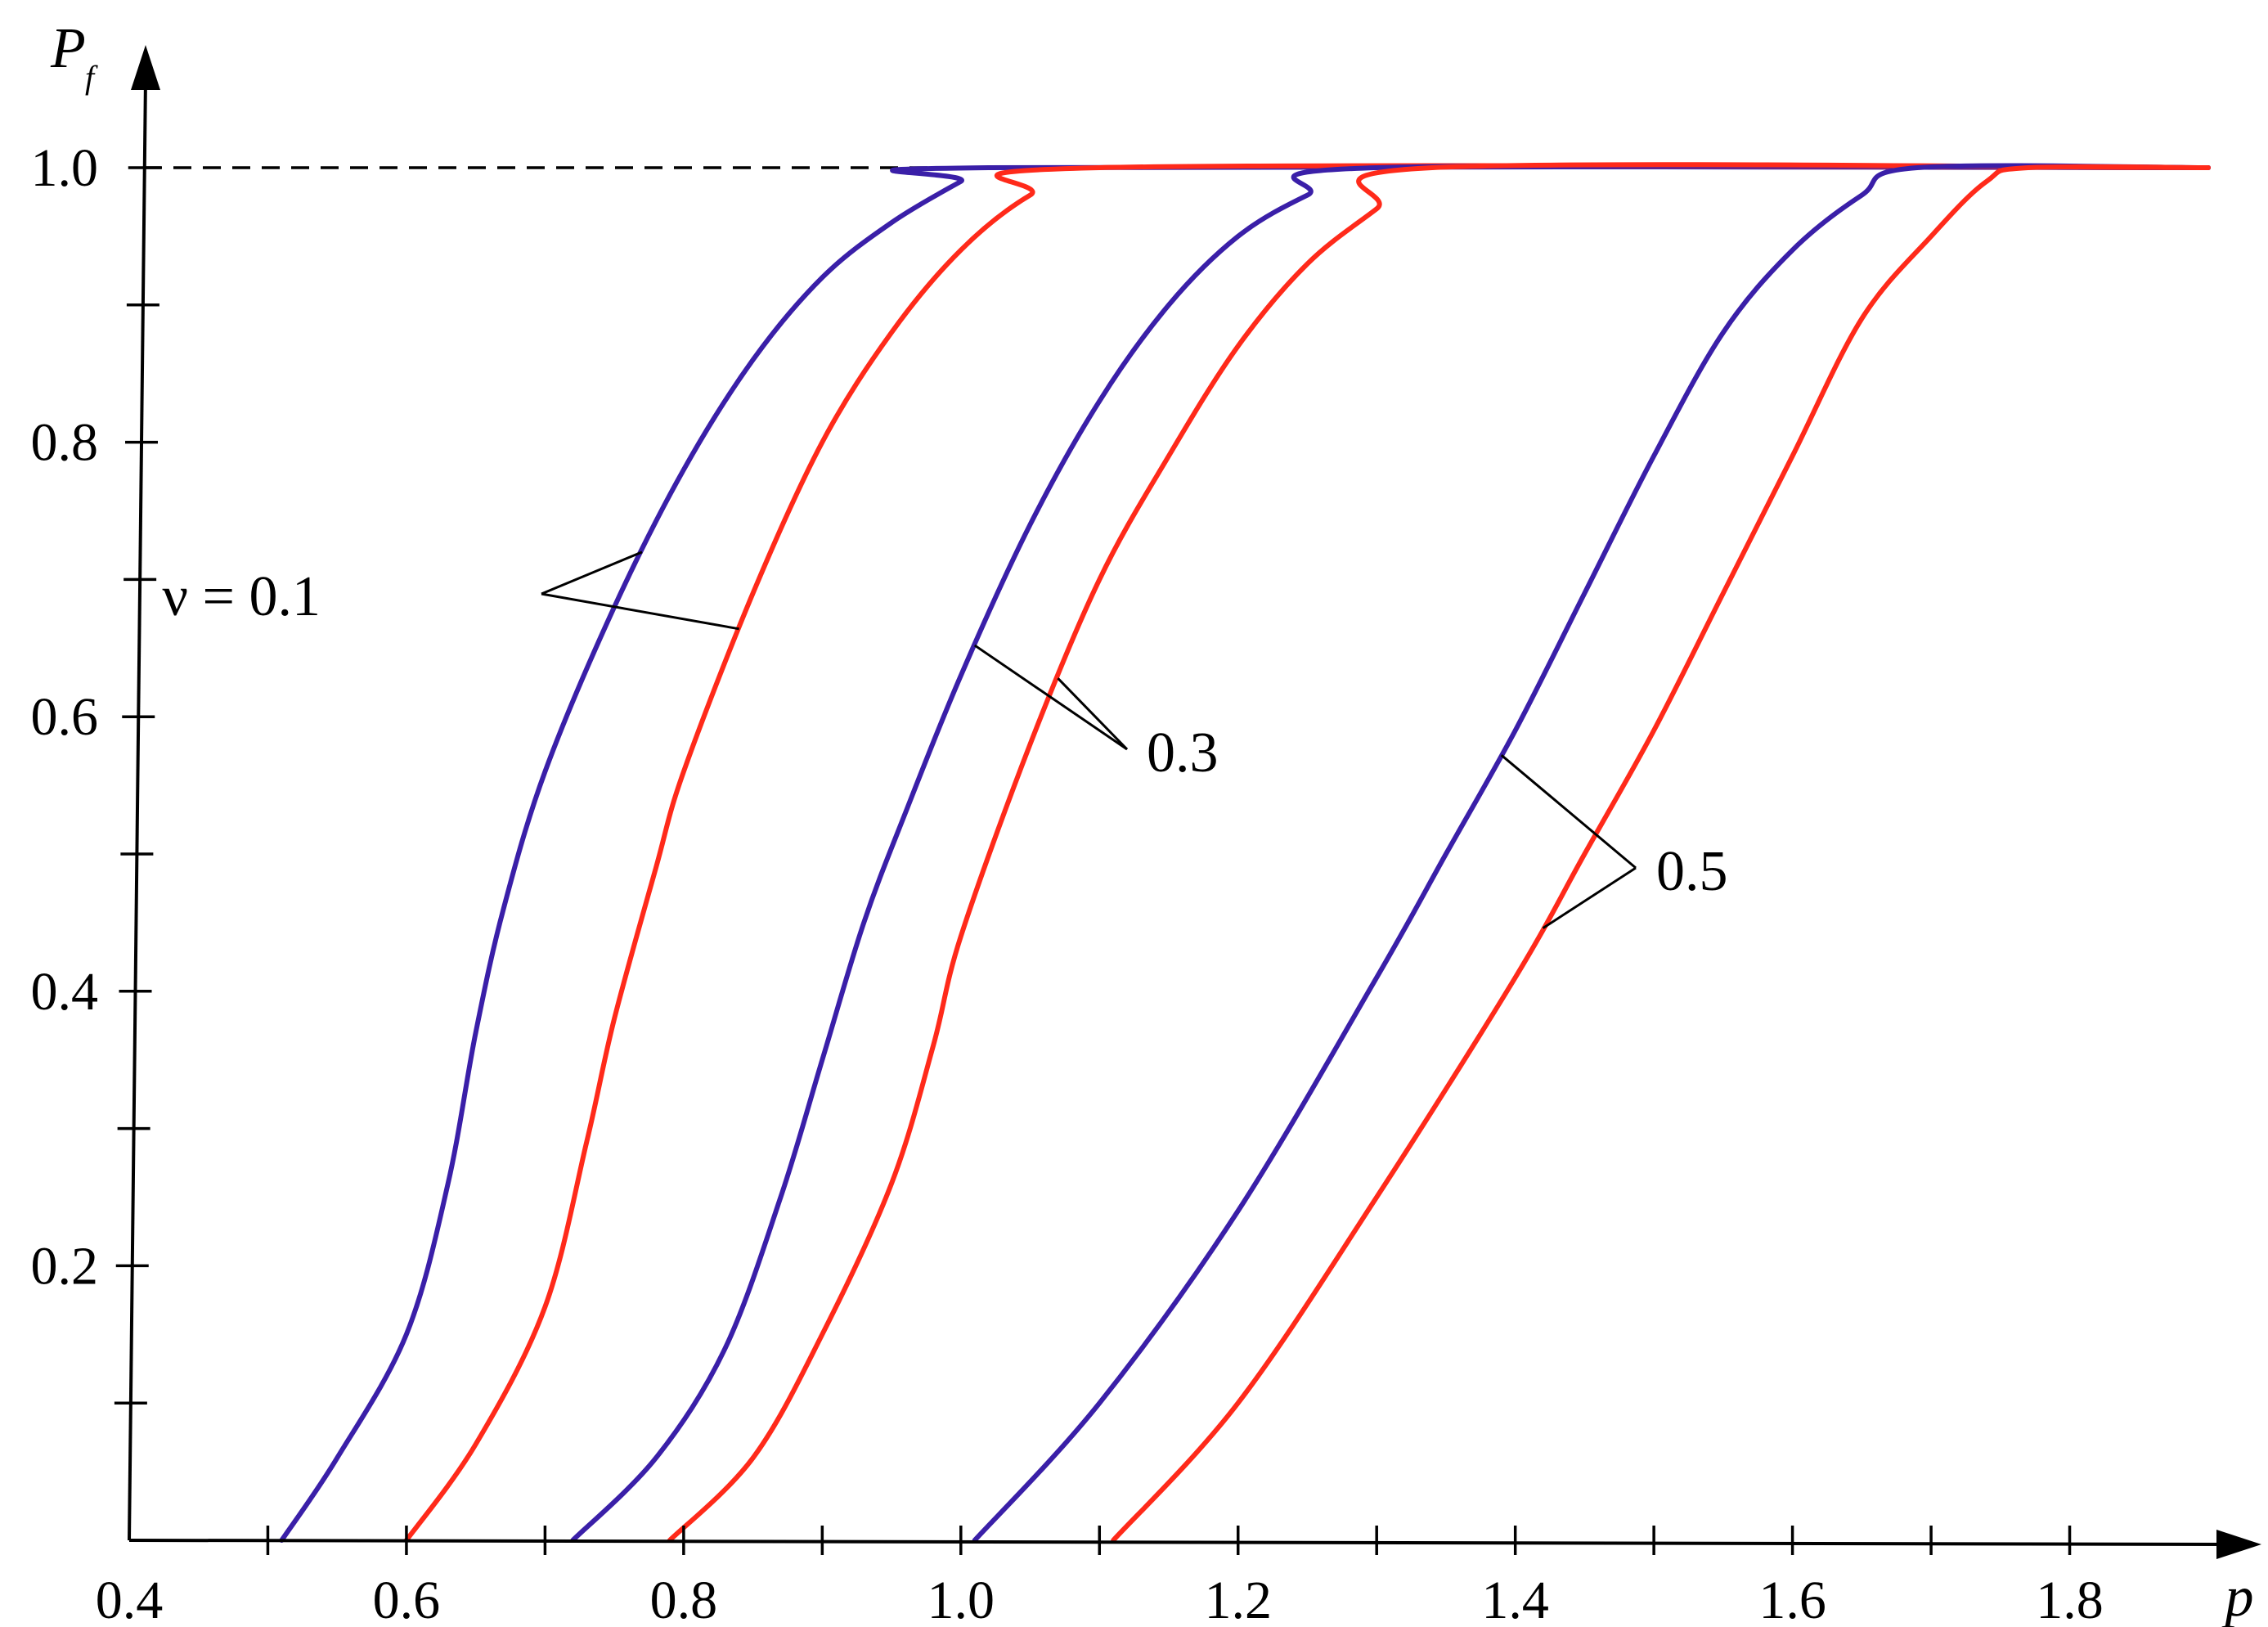 The image size is (2268, 1627). What do you see at coordinates (2070, 1599) in the screenshot?
I see `x-tick-label: 1.8` at bounding box center [2070, 1599].